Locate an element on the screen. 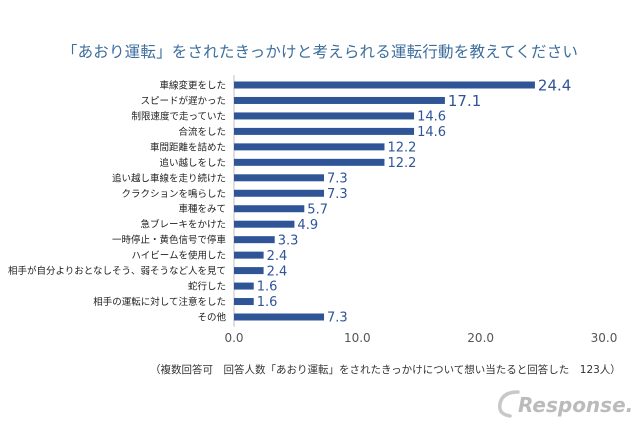 The height and width of the screenshot is (426, 640). category-label-13: 蛇行した is located at coordinates (207, 287).